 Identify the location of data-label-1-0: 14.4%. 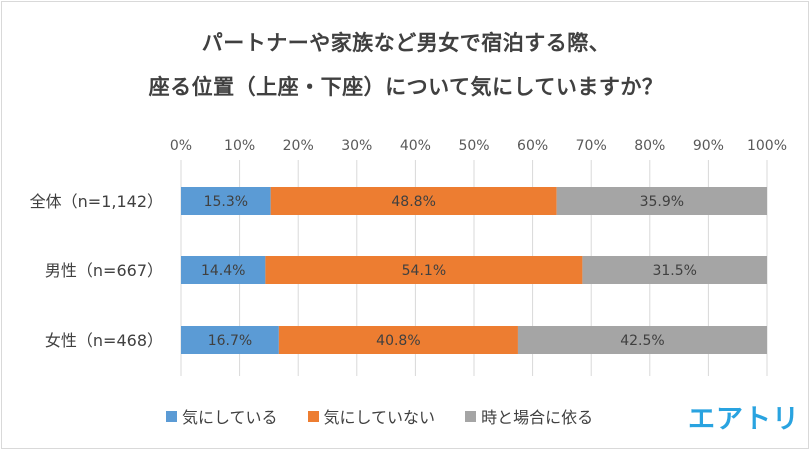
(223, 271).